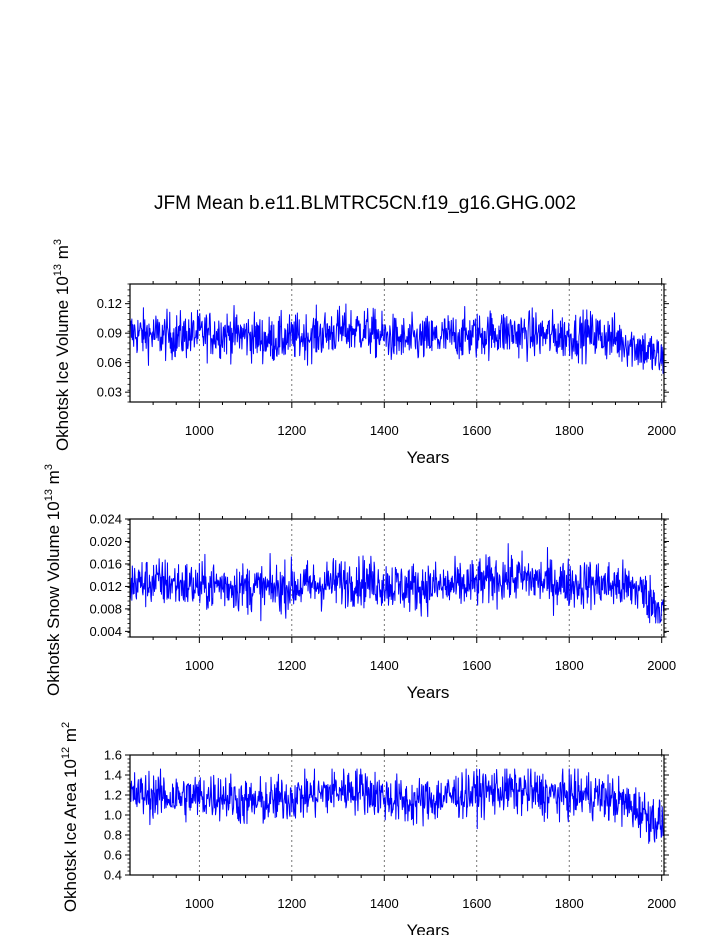  What do you see at coordinates (62, 363) in the screenshot?
I see `y-axis-label-main: Okhotsk Ice Volume 10` at bounding box center [62, 363].